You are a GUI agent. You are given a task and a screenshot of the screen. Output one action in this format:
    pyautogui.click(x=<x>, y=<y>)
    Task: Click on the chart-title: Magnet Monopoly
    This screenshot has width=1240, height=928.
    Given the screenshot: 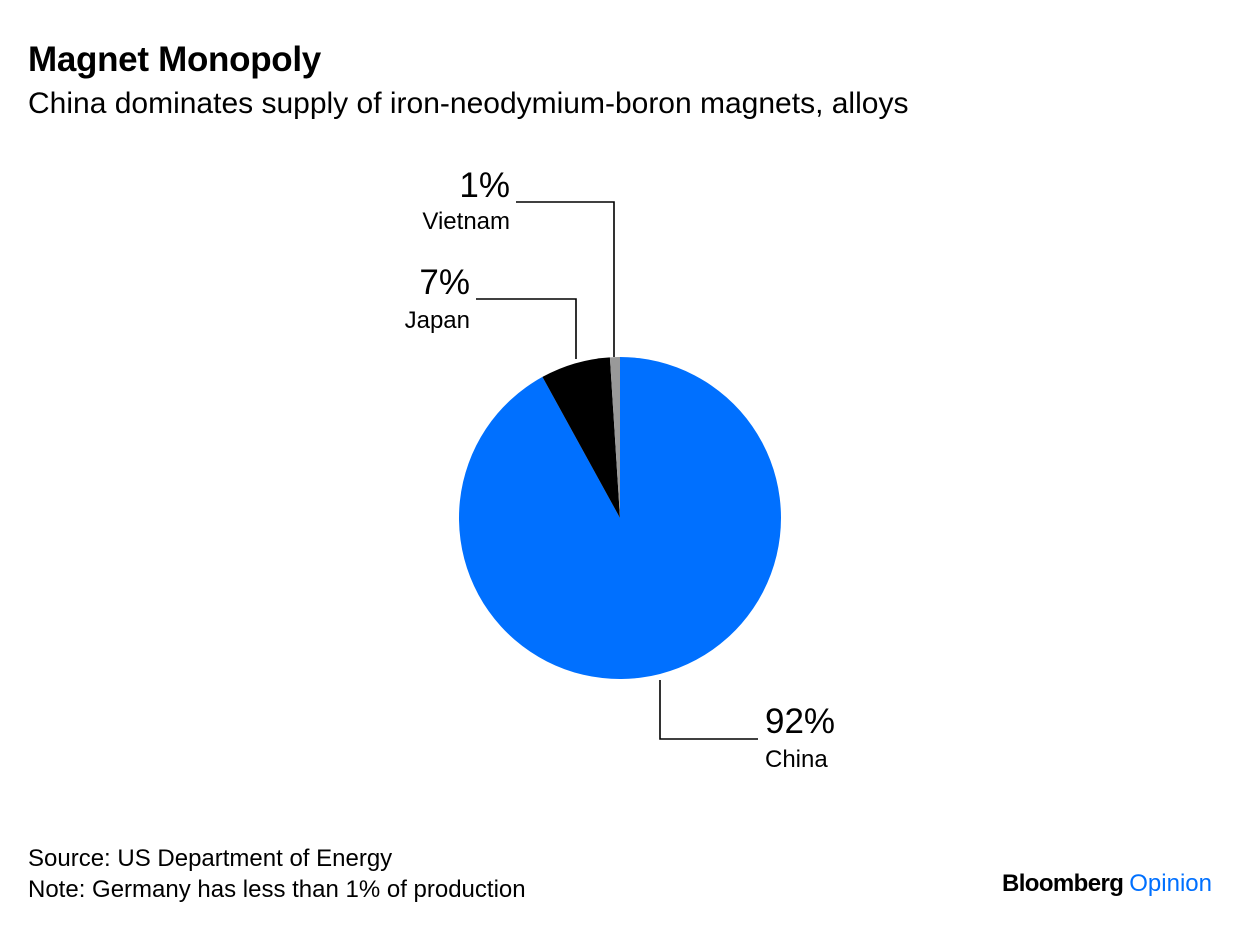 What is the action you would take?
    pyautogui.click(x=174, y=59)
    